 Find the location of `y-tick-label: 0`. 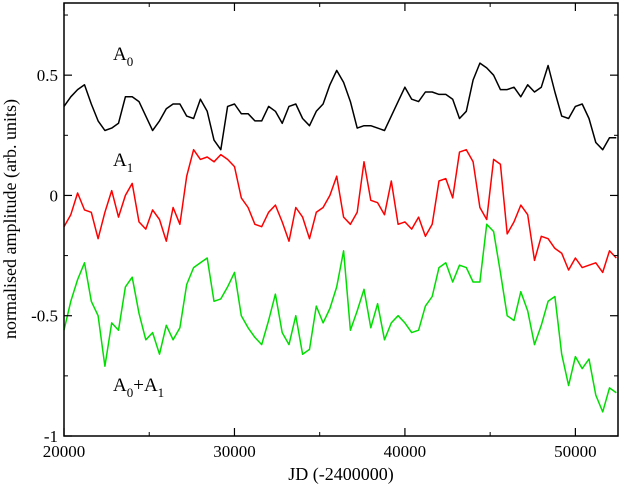

y-tick-label: 0 is located at coordinates (54, 195).